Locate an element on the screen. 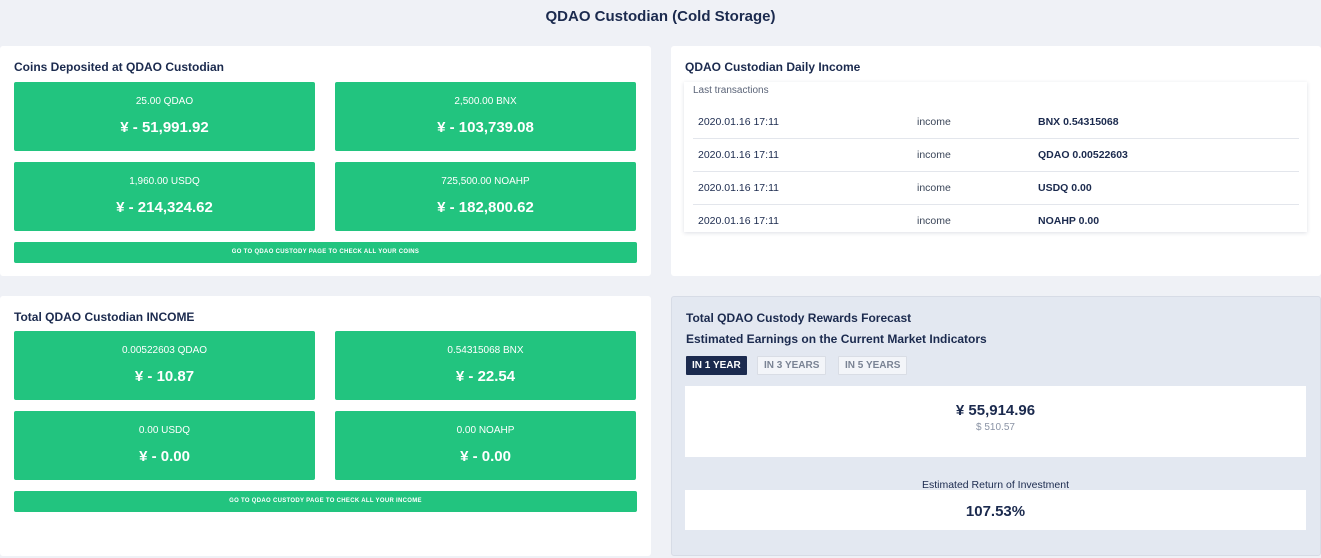  roi-box: 107.53% is located at coordinates (995, 510).